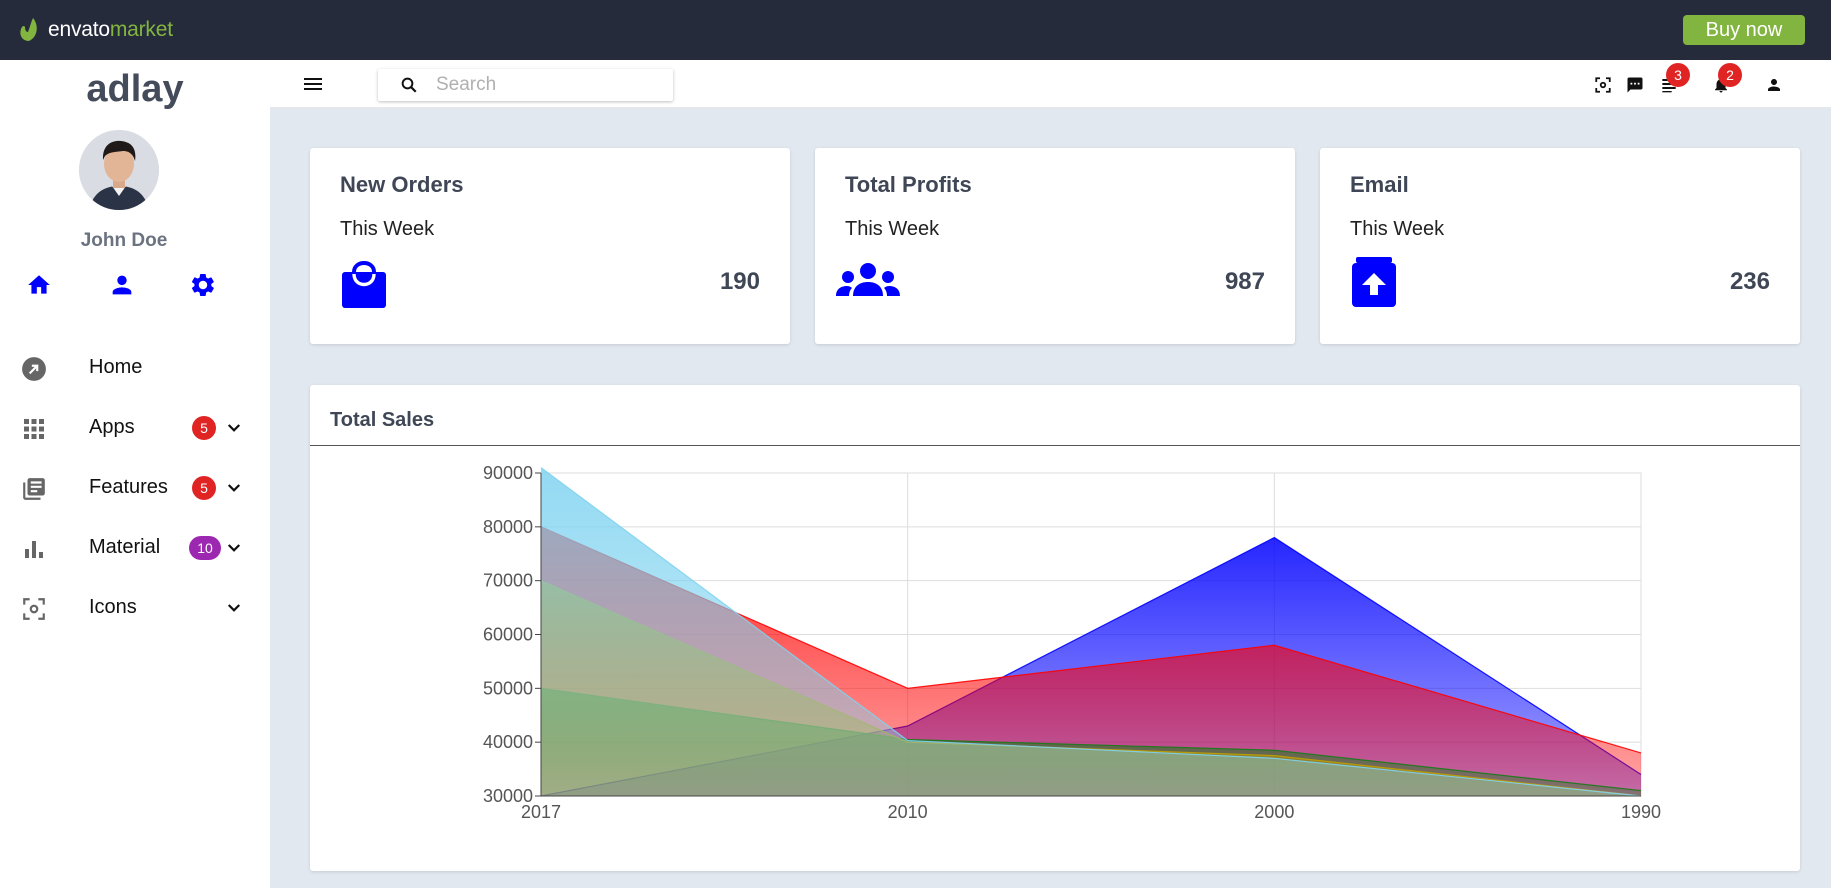 This screenshot has width=1831, height=888. I want to click on search-box, so click(525, 85).